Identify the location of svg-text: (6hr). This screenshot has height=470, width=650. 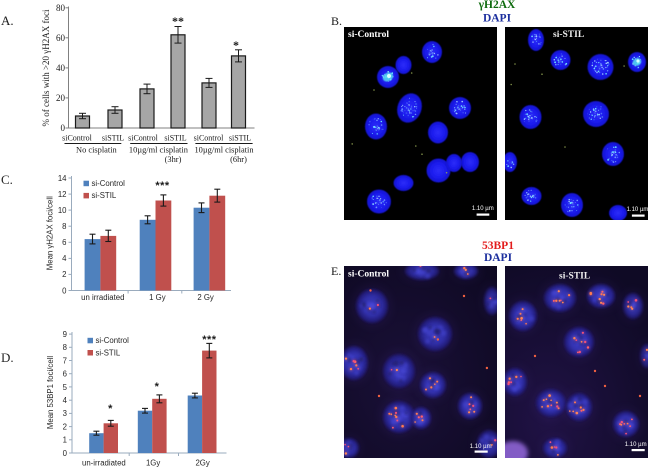
(238, 159).